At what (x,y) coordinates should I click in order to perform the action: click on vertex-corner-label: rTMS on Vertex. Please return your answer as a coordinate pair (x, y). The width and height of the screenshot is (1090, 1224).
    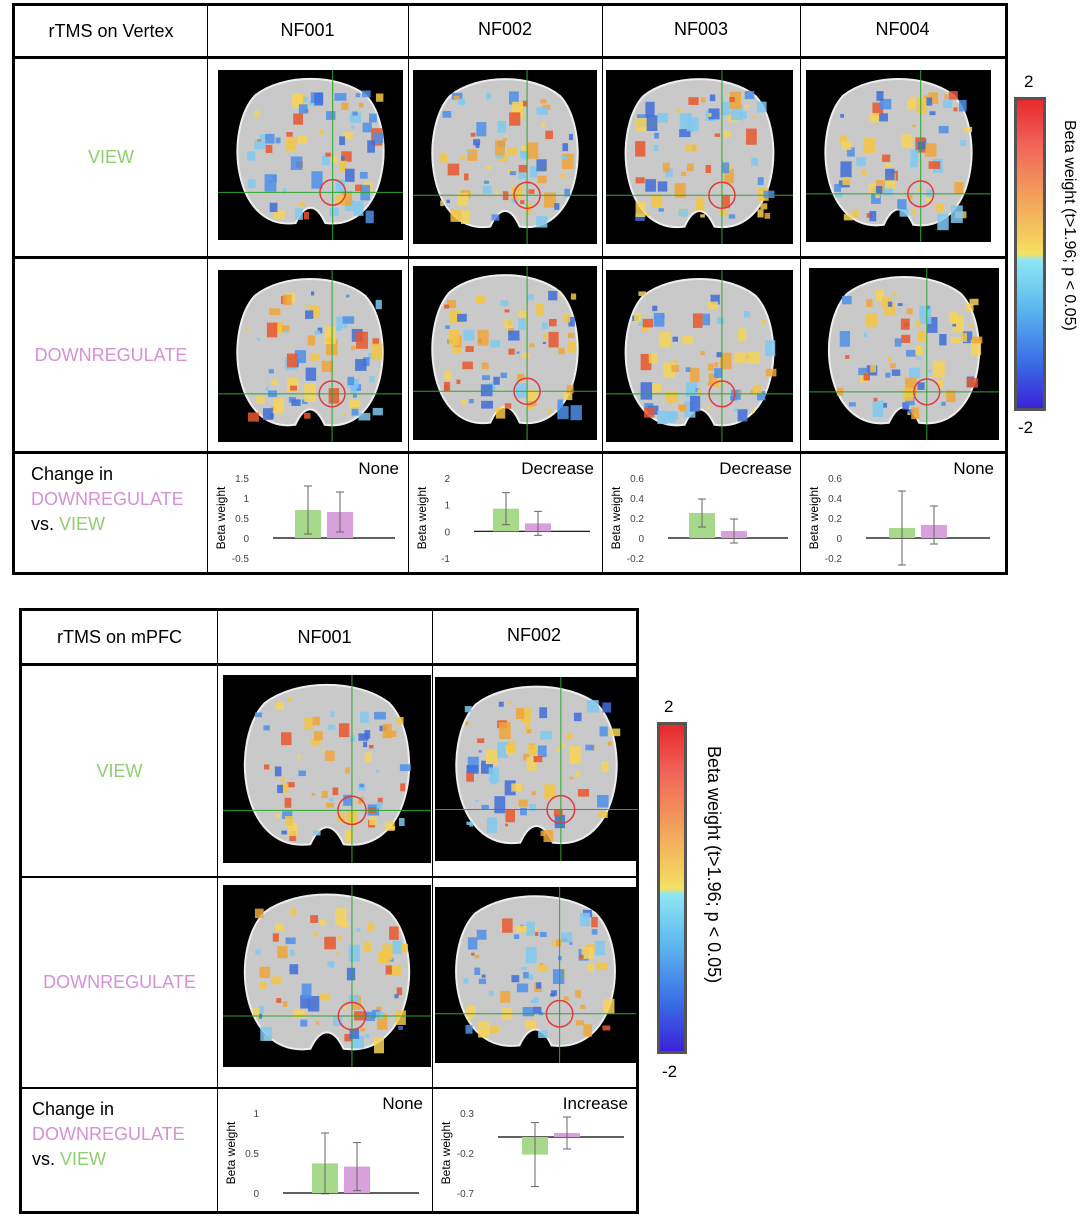
    Looking at the image, I should click on (111, 30).